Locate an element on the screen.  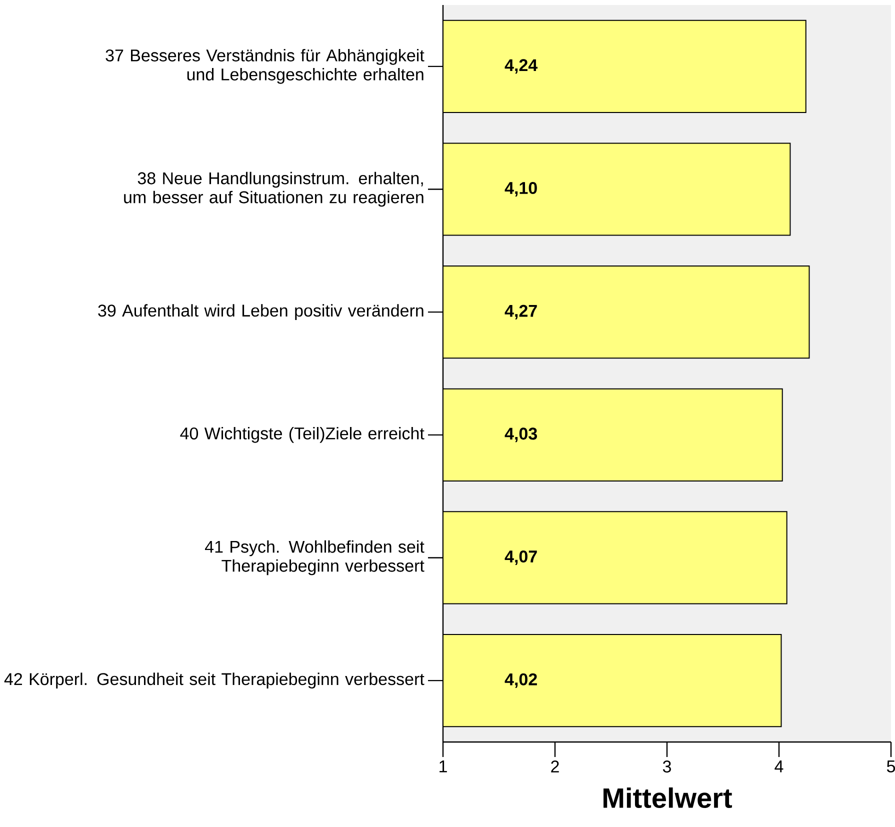
data-label: 4,24 is located at coordinates (521, 66).